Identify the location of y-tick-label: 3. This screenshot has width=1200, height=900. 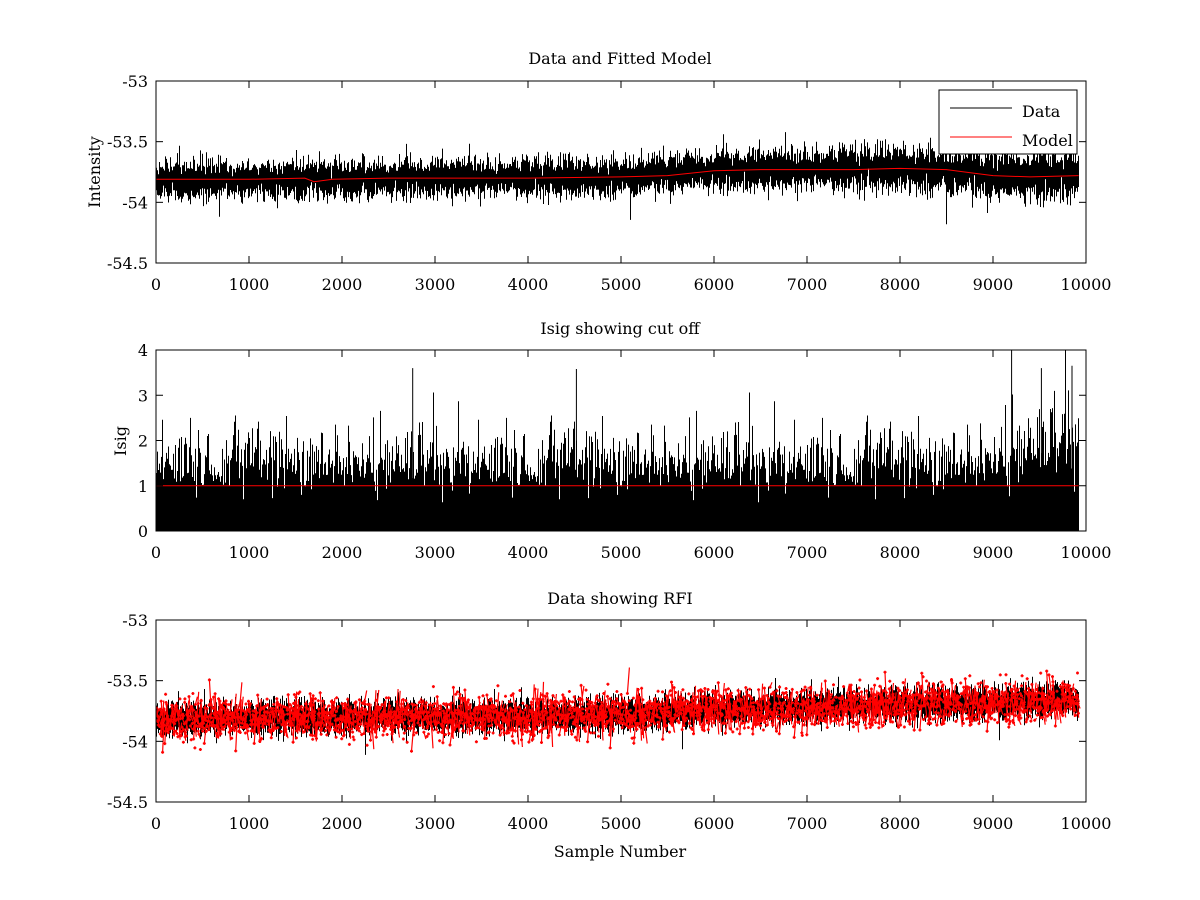
(143, 395).